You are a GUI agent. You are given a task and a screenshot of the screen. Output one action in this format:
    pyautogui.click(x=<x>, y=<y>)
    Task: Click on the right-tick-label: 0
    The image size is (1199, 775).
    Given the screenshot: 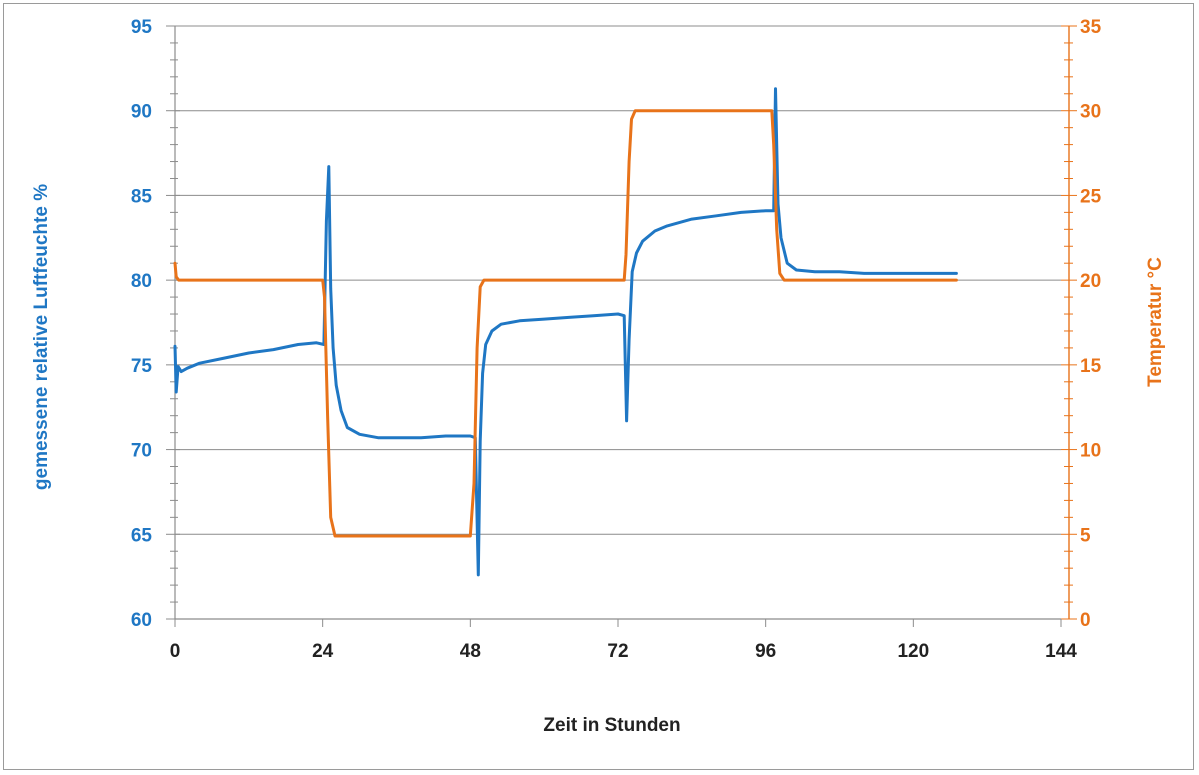 What is the action you would take?
    pyautogui.click(x=1085, y=620)
    